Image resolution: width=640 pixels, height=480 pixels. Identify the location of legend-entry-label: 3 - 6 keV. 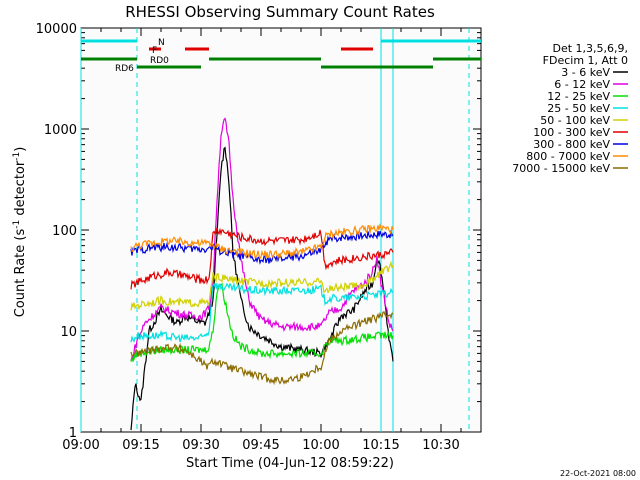
(585, 72).